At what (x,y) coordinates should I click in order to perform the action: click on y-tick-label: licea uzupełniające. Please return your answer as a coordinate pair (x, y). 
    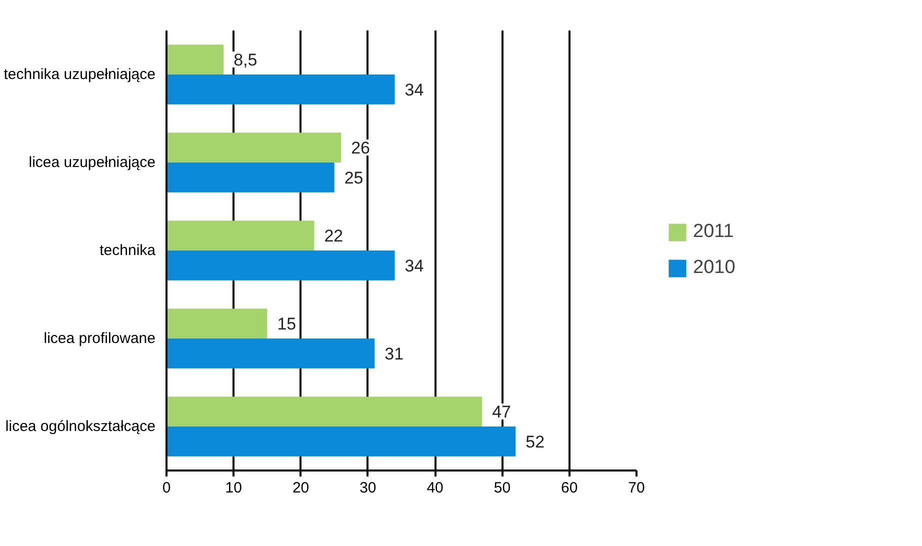
    Looking at the image, I should click on (92, 162).